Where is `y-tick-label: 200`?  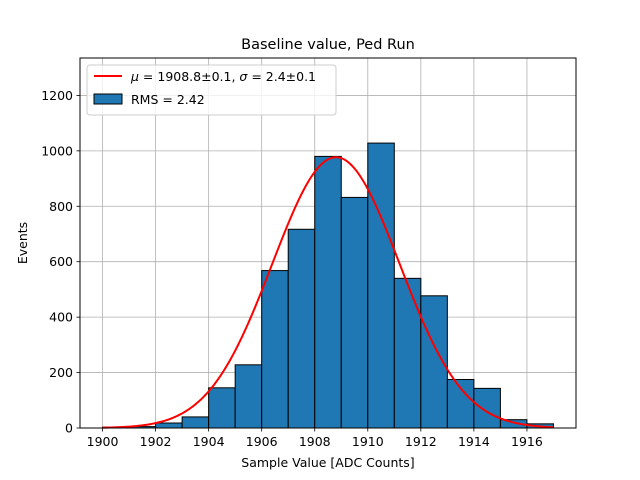
y-tick-label: 200 is located at coordinates (61, 372).